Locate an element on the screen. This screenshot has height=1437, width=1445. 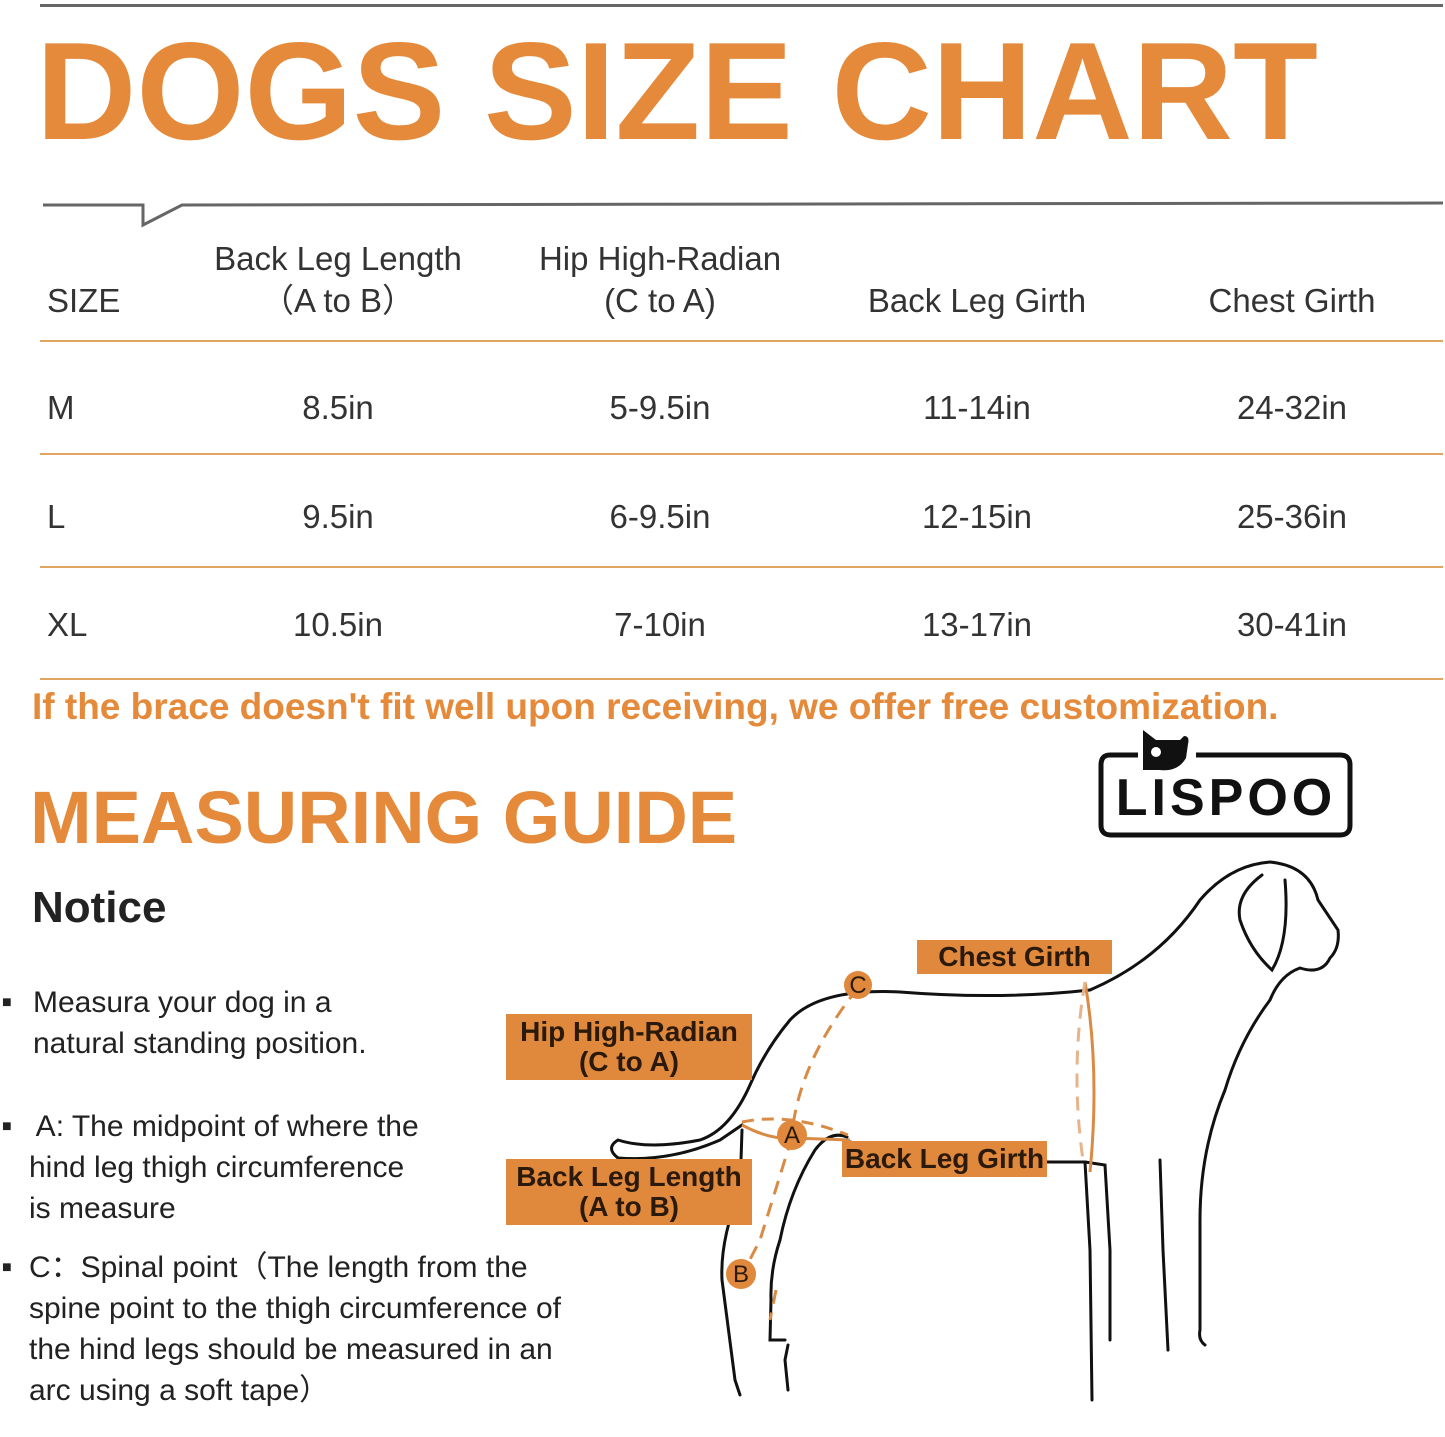
cell: 24-32in is located at coordinates (1292, 407).